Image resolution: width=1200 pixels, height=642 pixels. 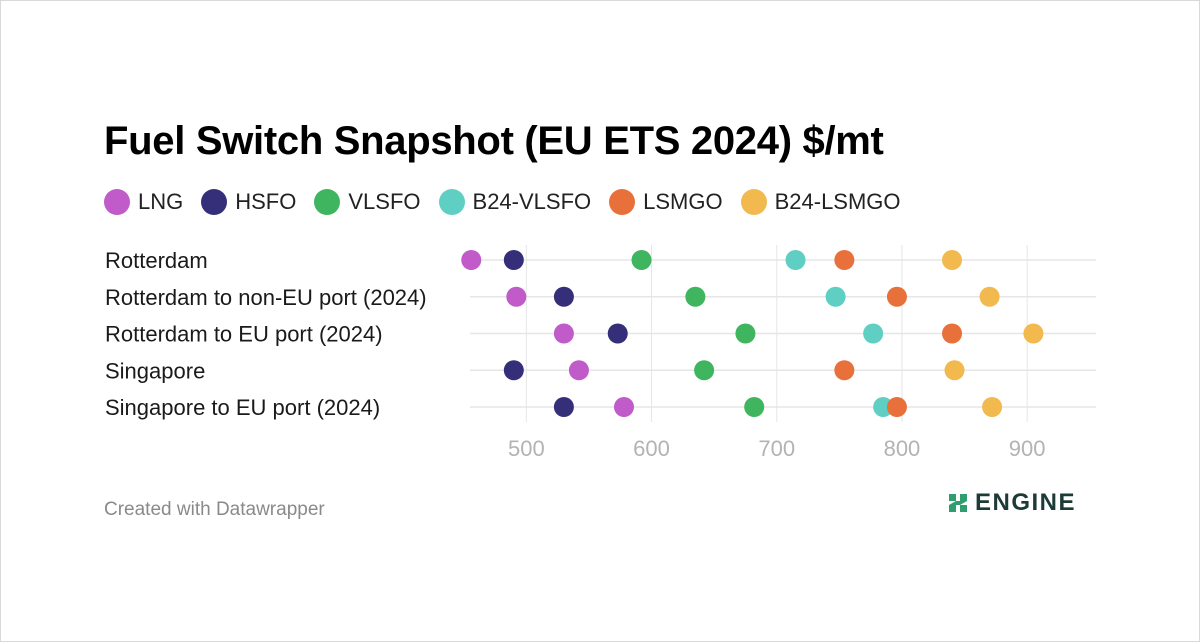 I want to click on legend-label: LNG, so click(x=161, y=201).